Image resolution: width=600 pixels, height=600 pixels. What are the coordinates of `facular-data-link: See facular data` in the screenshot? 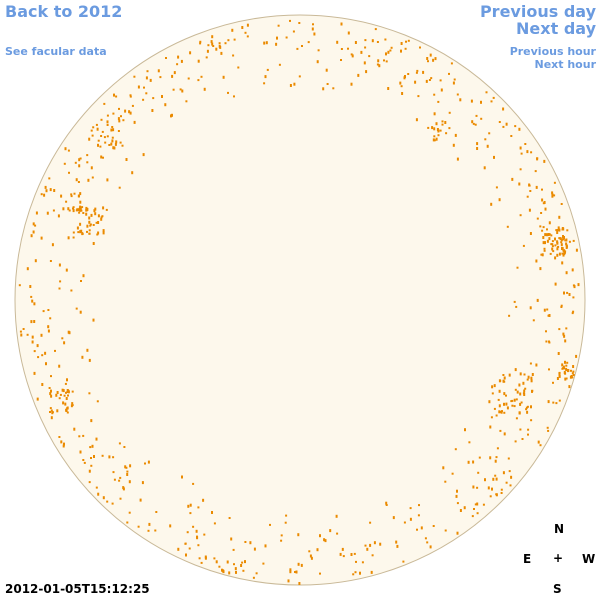 It's located at (56, 51).